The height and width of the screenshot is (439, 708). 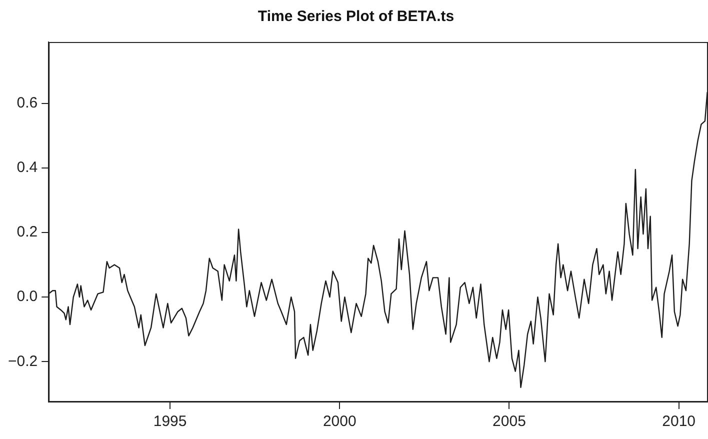 I want to click on x-tick-label: 2000, so click(x=339, y=421).